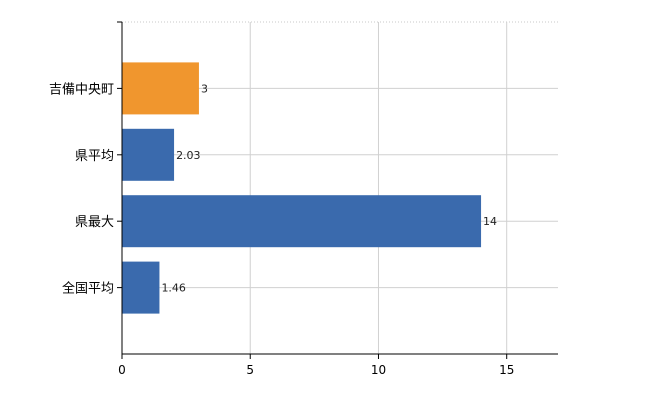 This screenshot has height=400, width=650. What do you see at coordinates (250, 370) in the screenshot?
I see `x-tick-label: 5` at bounding box center [250, 370].